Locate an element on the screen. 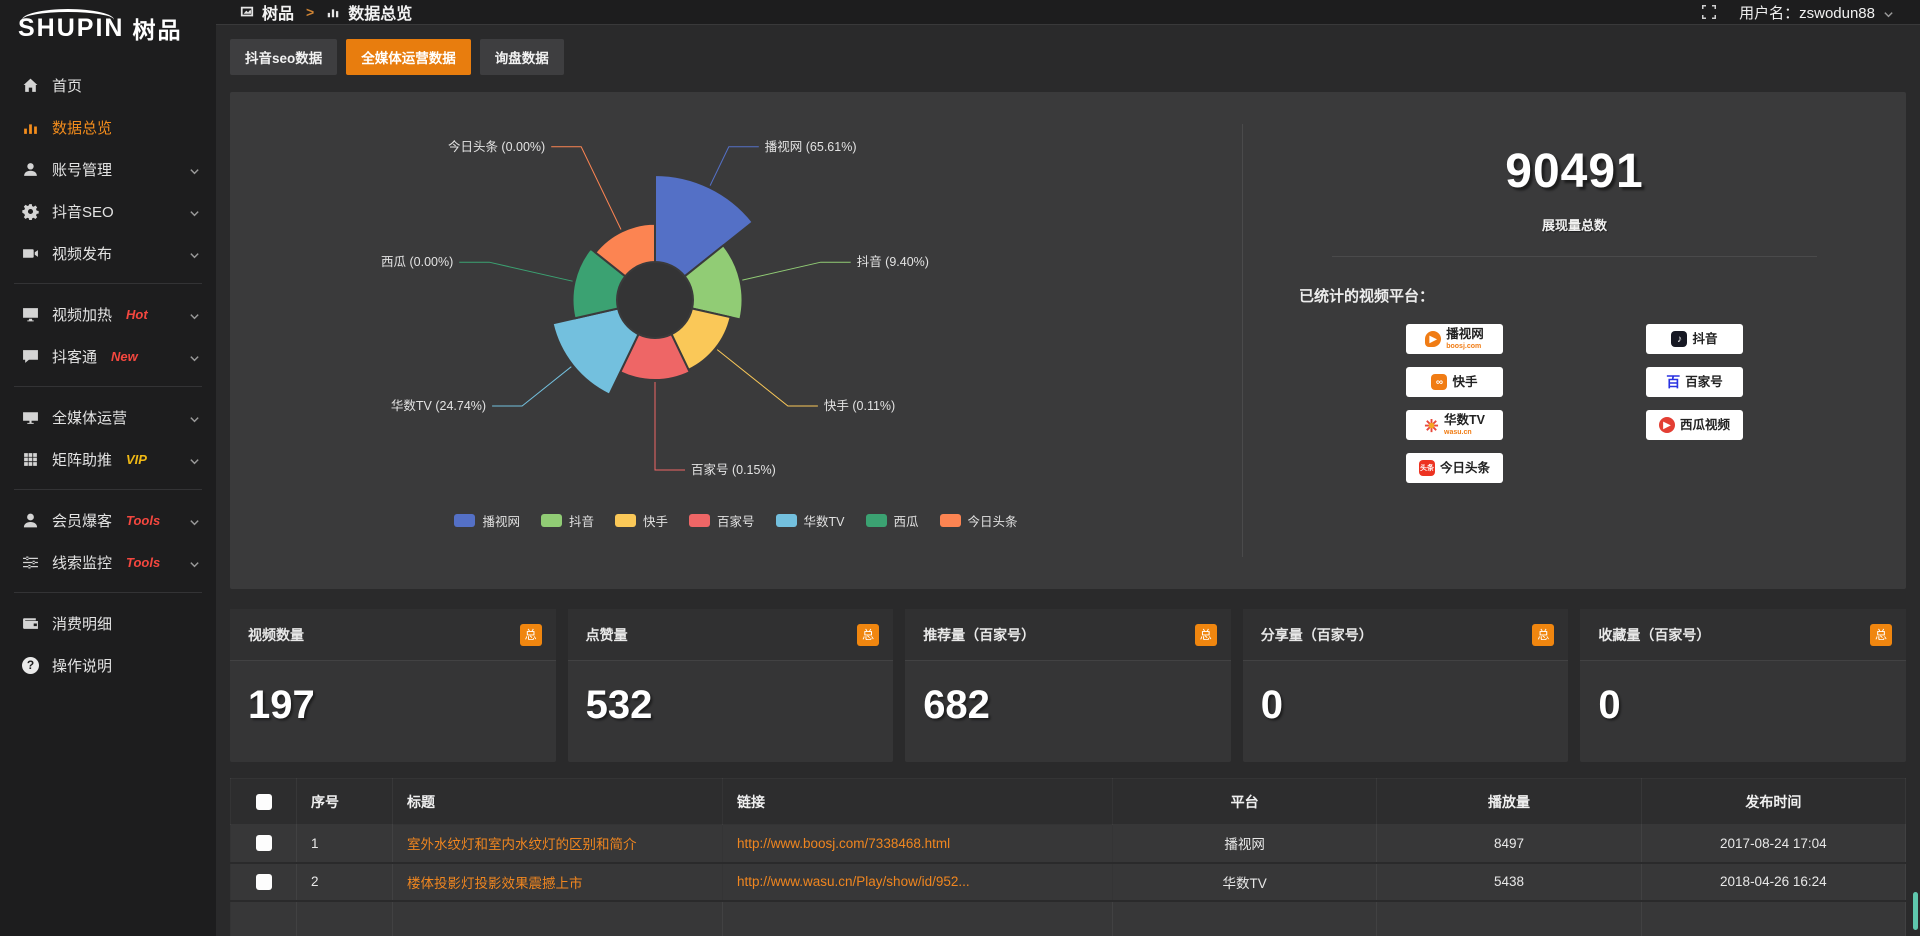 The image size is (1920, 936). impressions-total-label: 展现量总数 is located at coordinates (1574, 225).